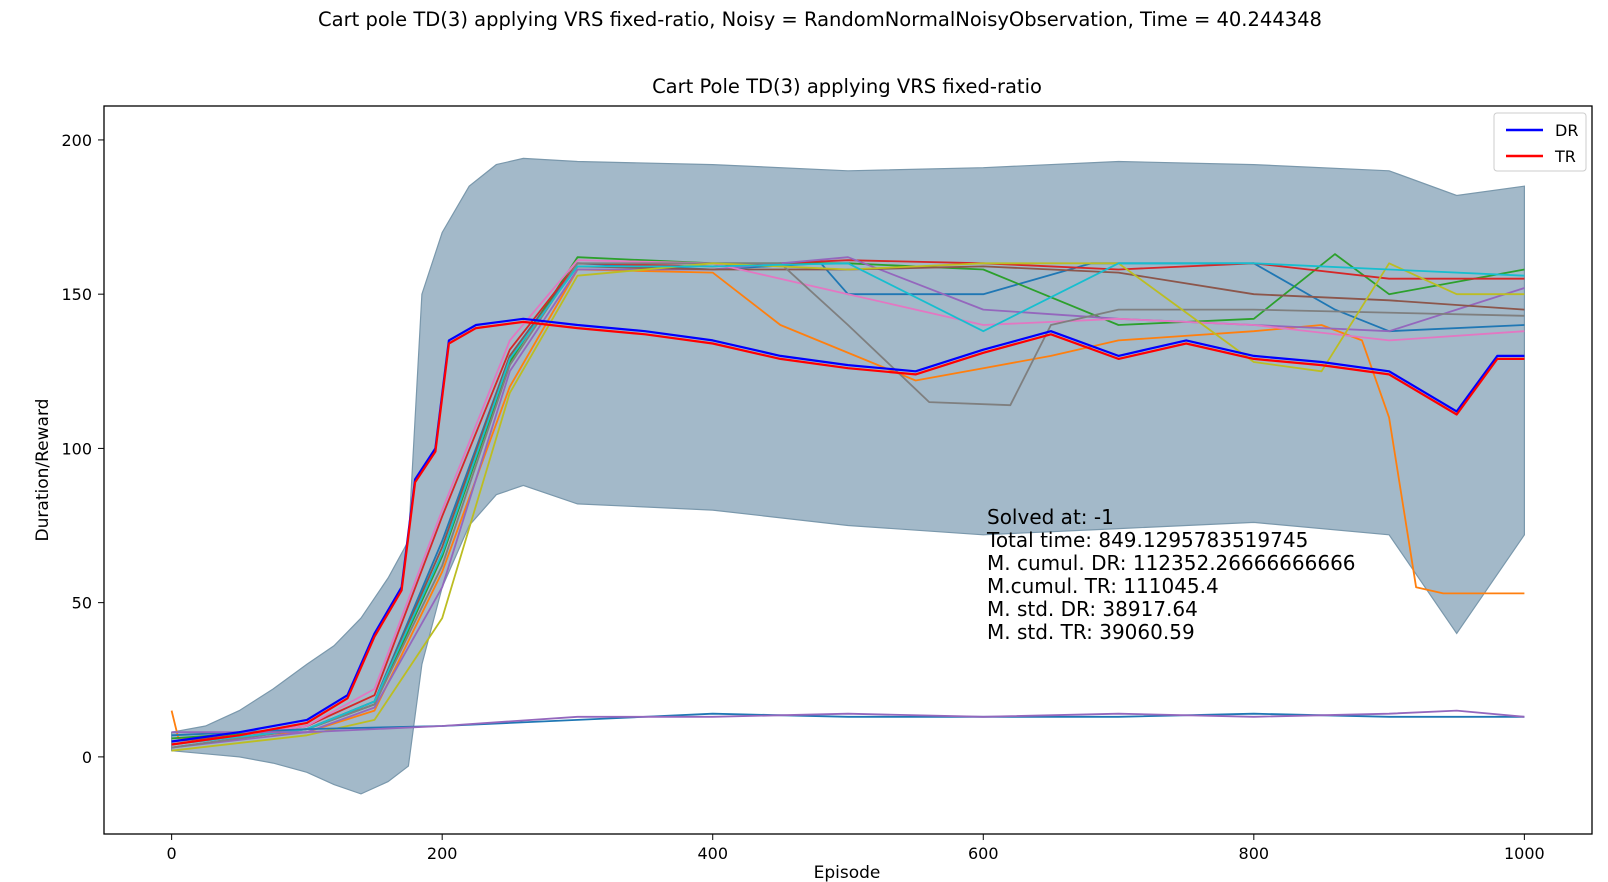  Describe the element at coordinates (1103, 586) in the screenshot. I see `annotation-line: M.cumul. TR: 111045.4` at that location.